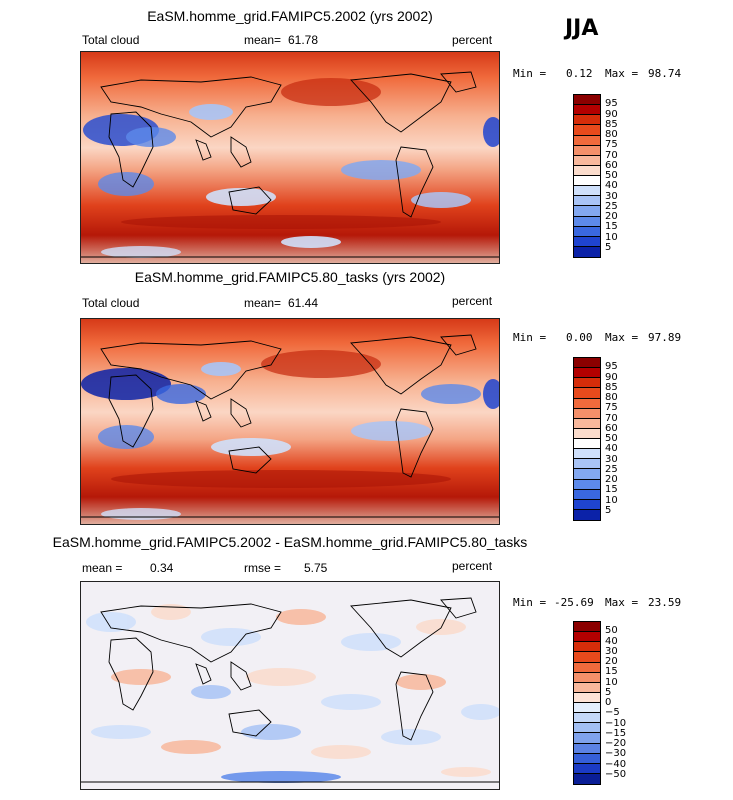 The height and width of the screenshot is (800, 733). I want to click on colorbar-tick-label: −10, so click(616, 723).